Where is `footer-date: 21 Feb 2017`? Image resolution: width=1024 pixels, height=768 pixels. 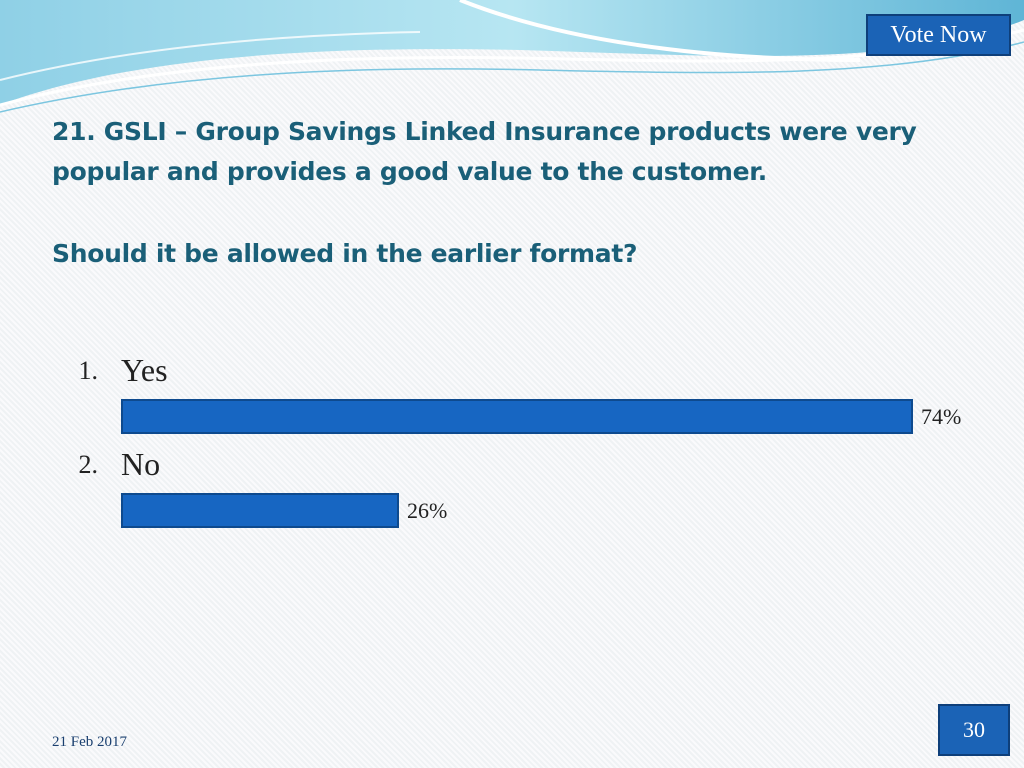
footer-date: 21 Feb 2017 is located at coordinates (89, 742).